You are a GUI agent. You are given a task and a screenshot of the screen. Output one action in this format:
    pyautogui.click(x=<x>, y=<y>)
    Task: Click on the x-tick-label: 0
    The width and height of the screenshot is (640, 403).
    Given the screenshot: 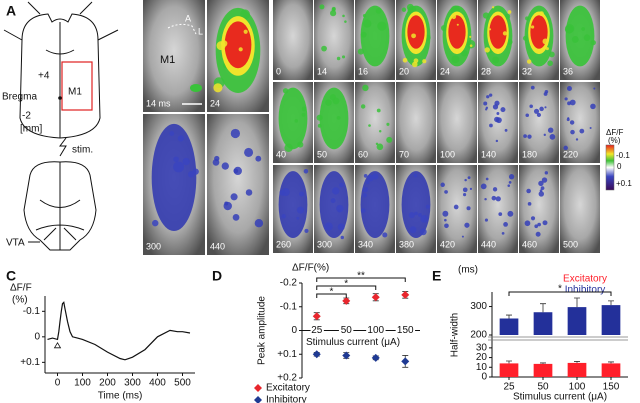 What is the action you would take?
    pyautogui.click(x=58, y=383)
    